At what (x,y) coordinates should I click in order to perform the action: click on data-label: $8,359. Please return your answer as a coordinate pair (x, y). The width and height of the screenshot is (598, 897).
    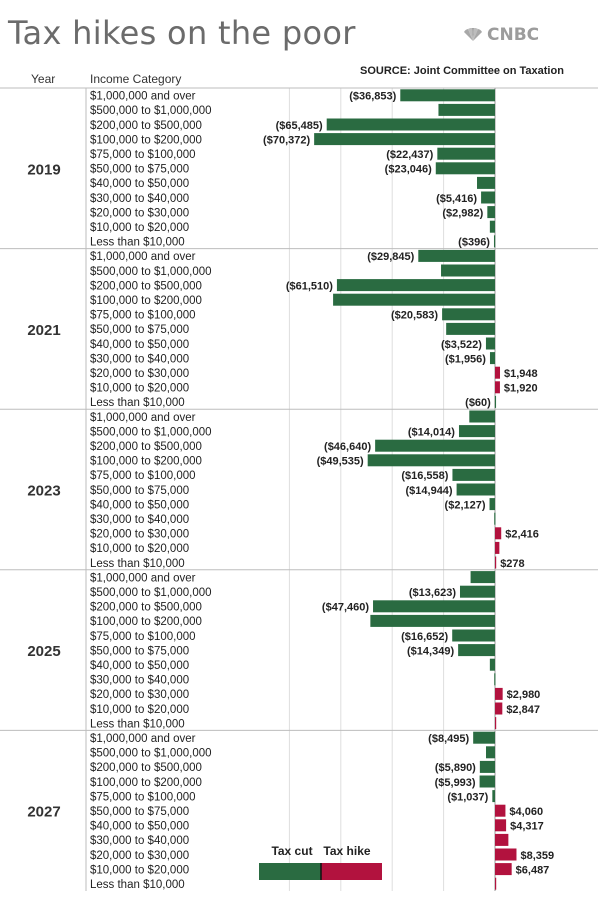
    Looking at the image, I should click on (537, 856).